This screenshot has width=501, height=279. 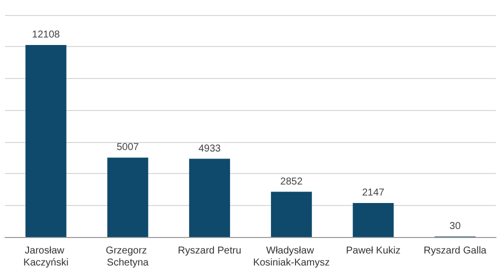 I want to click on x-tick-label: Władysław Kosiniak-Kamysz, so click(x=291, y=257).